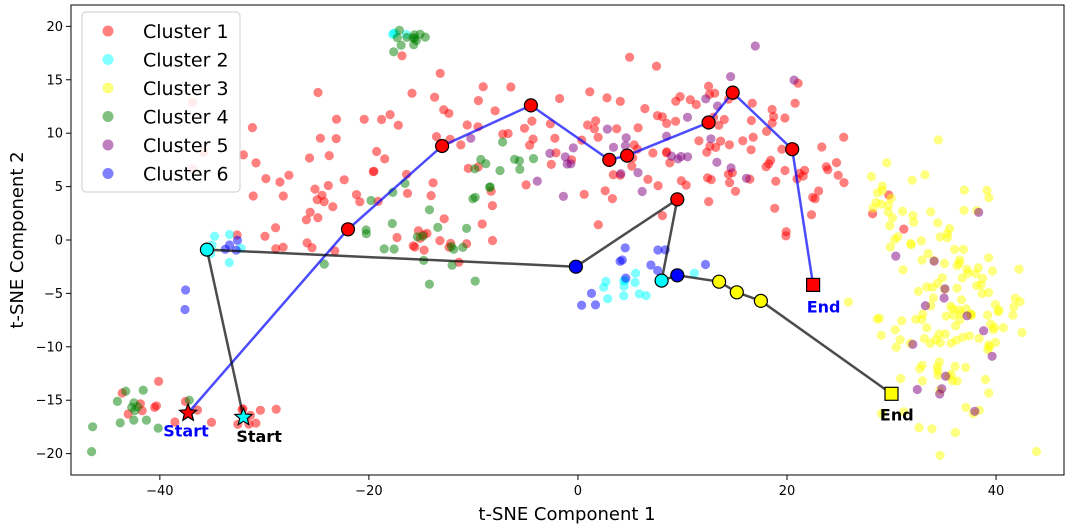  I want to click on y-tick-label: −15, so click(49, 401).